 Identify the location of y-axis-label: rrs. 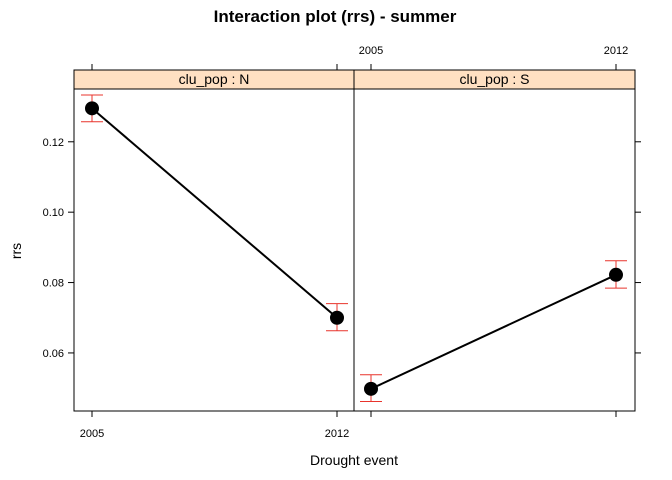
(16, 251).